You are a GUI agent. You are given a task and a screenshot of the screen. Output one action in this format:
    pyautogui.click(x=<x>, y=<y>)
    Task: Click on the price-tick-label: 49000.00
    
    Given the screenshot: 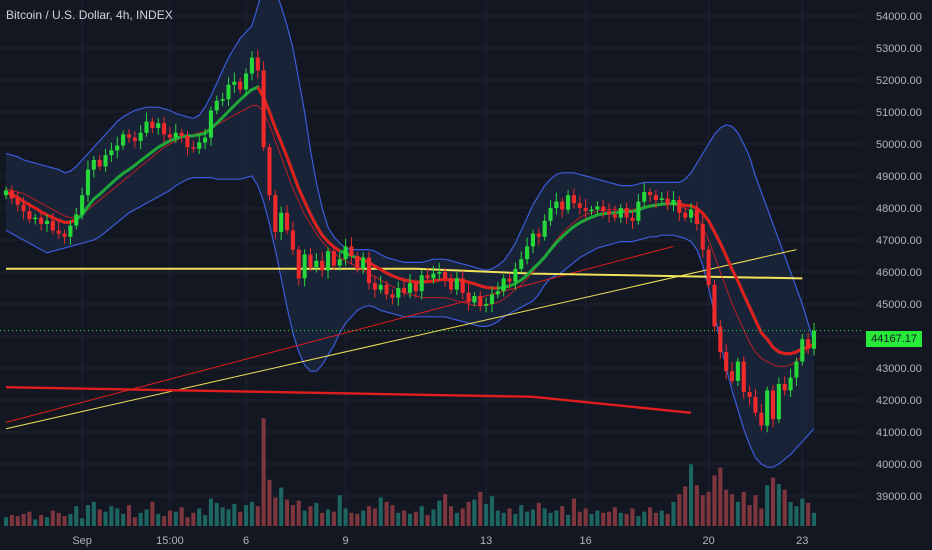 What is the action you would take?
    pyautogui.click(x=899, y=177)
    